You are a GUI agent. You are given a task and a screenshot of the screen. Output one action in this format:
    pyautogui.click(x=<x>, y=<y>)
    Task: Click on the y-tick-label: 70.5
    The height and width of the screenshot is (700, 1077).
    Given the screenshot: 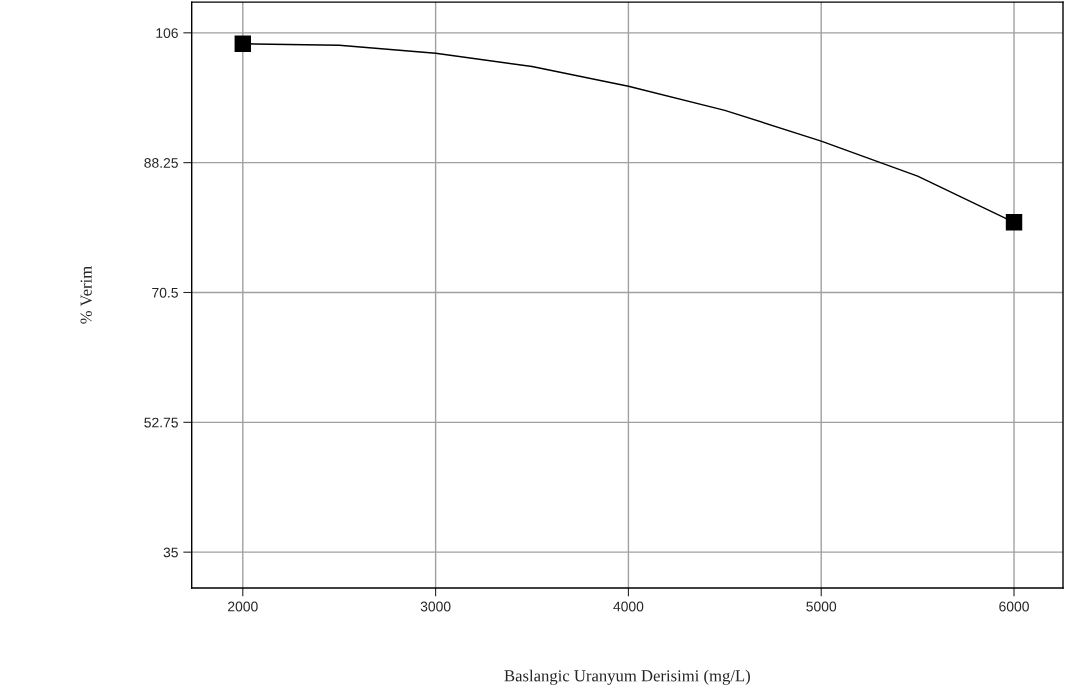 What is the action you would take?
    pyautogui.click(x=165, y=292)
    